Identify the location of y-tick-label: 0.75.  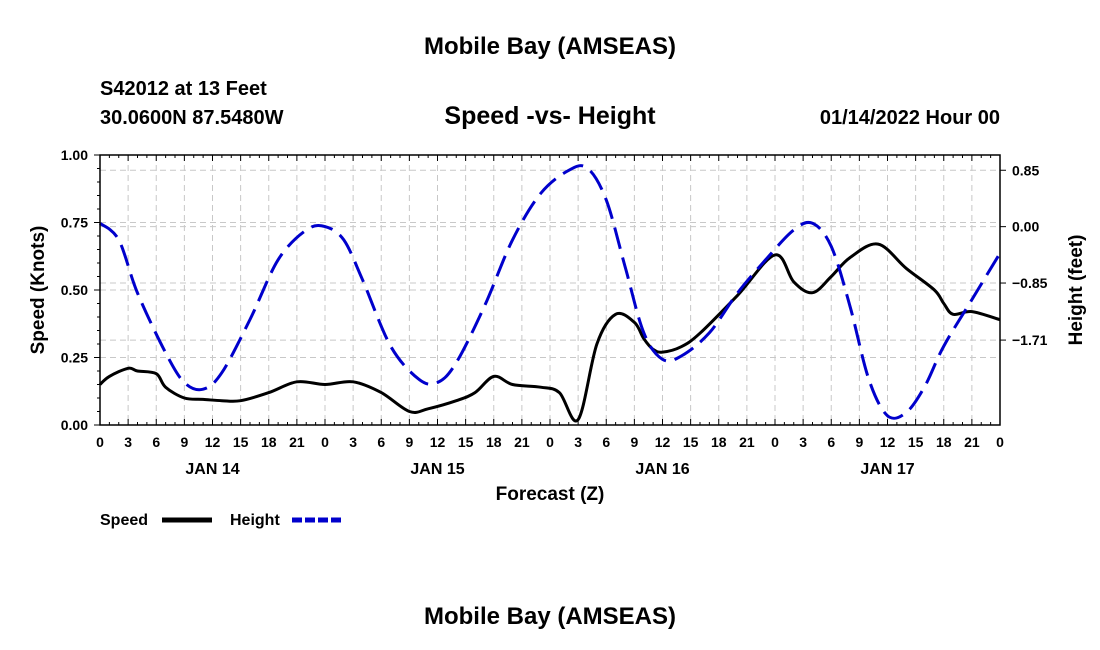
(74, 223).